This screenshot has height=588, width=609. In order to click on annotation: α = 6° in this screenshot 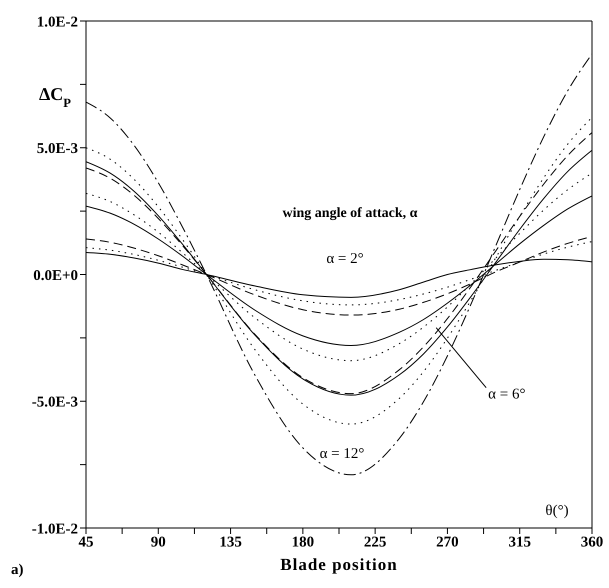, I will do `click(507, 394)`.